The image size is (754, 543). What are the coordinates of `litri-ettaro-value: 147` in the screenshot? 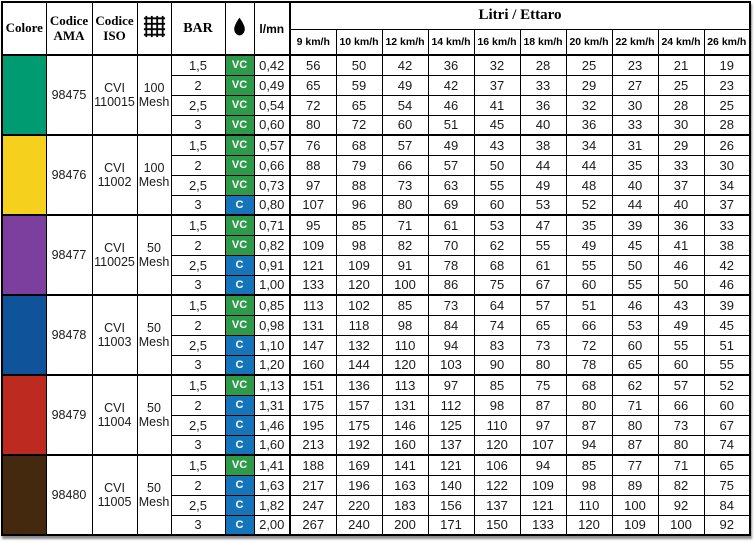 It's located at (313, 345).